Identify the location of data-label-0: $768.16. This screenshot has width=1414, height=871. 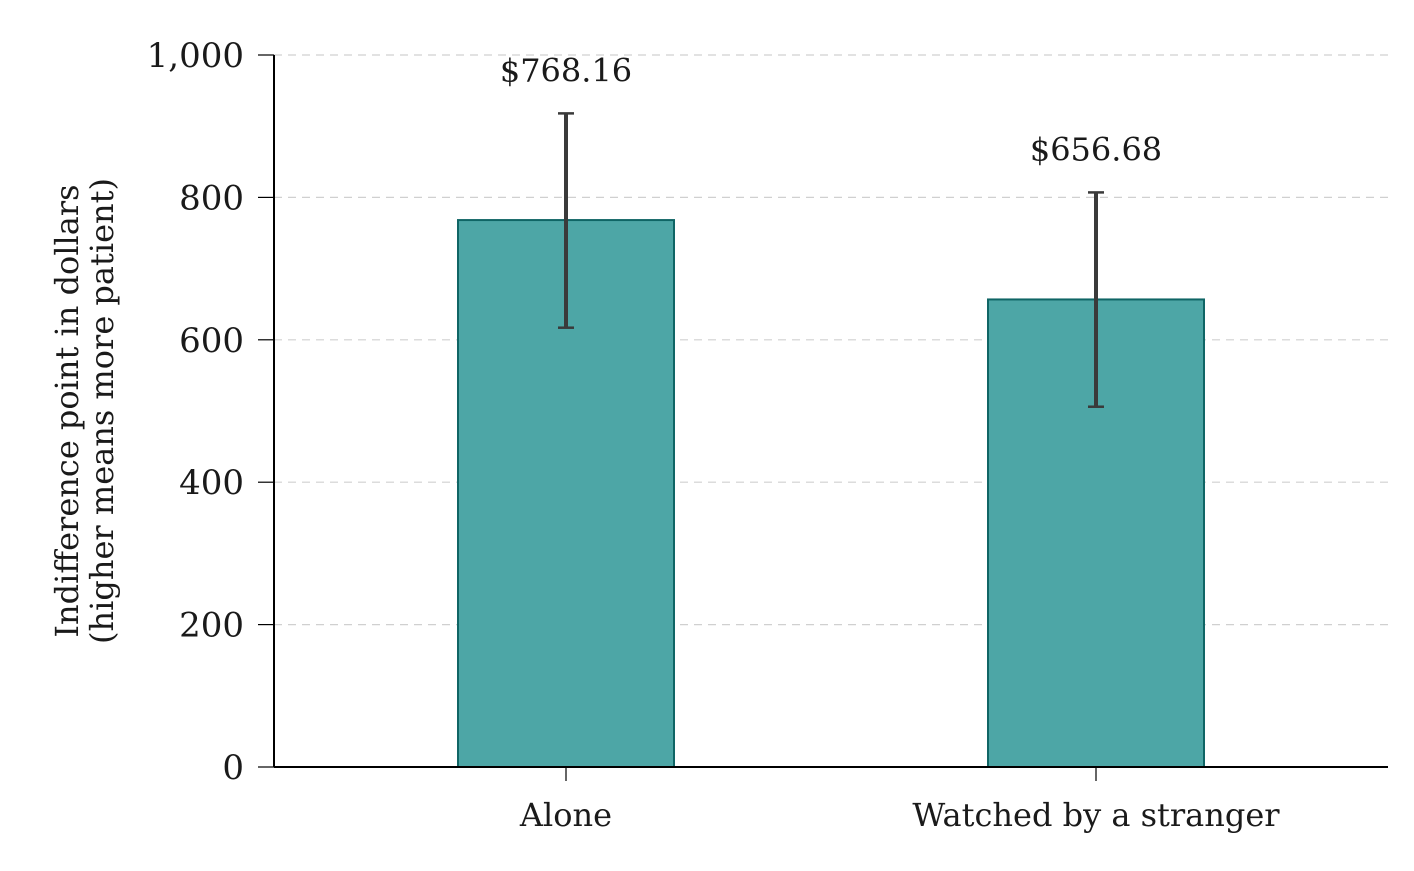
(566, 70).